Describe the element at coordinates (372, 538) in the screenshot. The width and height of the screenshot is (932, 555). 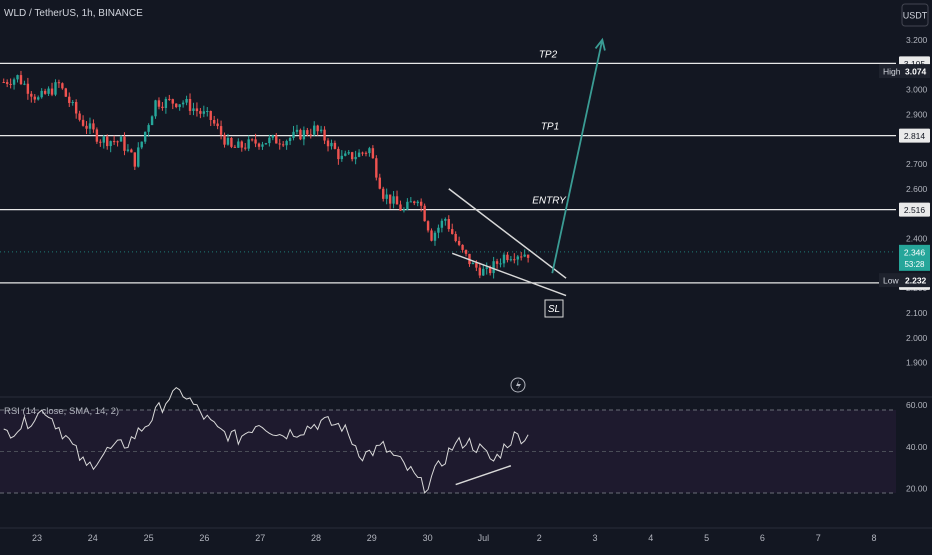
I see `time-tick-label: 29` at that location.